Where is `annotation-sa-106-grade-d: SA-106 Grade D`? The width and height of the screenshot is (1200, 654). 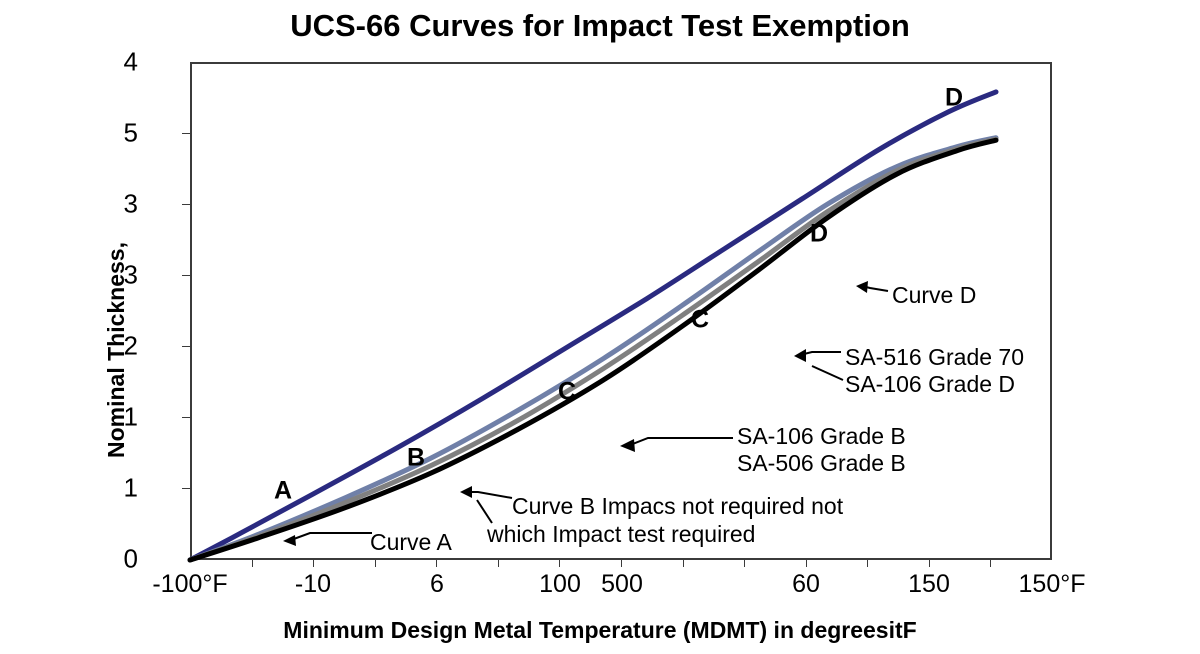
annotation-sa-106-grade-d: SA-106 Grade D is located at coordinates (930, 384).